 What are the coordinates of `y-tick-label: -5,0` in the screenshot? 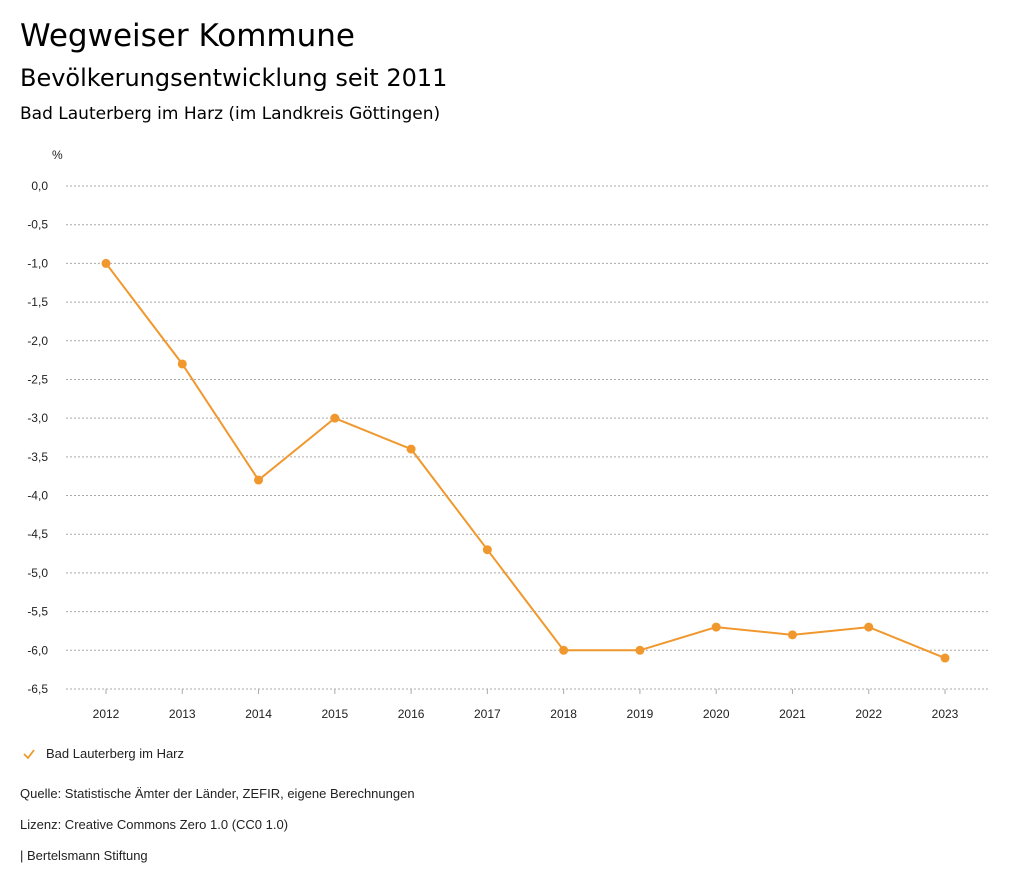 It's located at (37, 573).